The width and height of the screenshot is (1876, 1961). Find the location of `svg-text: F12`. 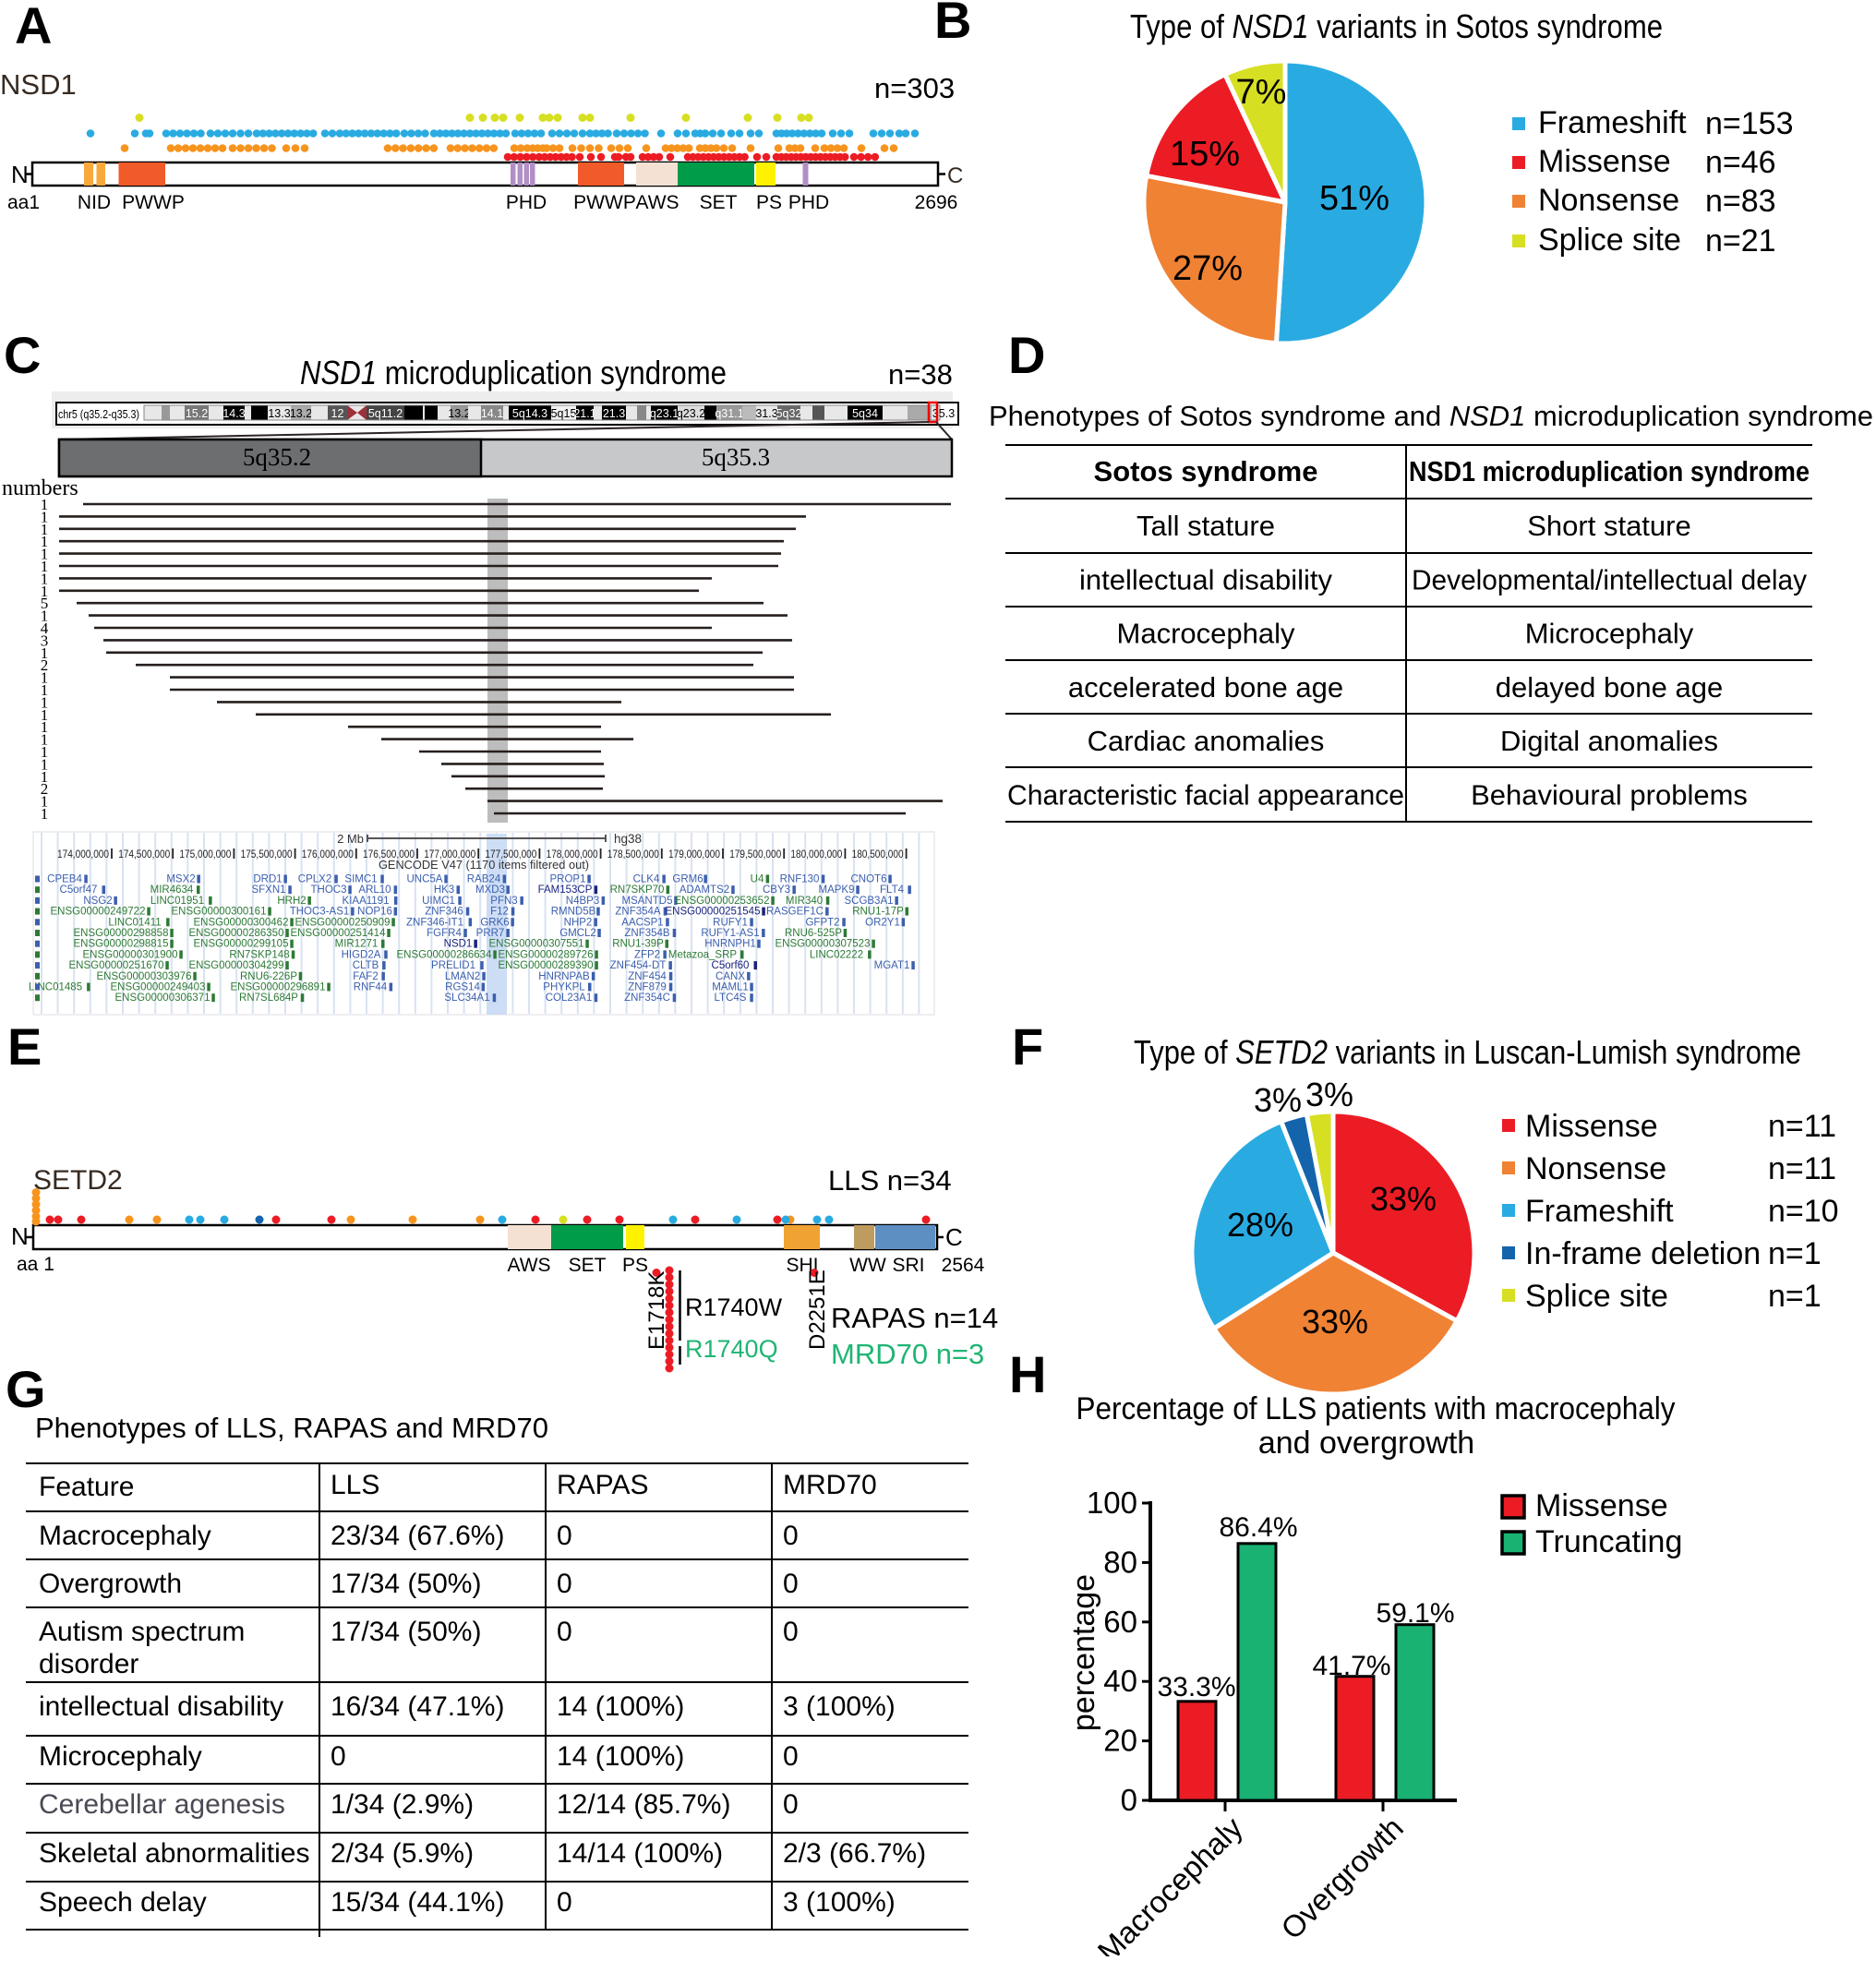

svg-text: F12 is located at coordinates (499, 913).